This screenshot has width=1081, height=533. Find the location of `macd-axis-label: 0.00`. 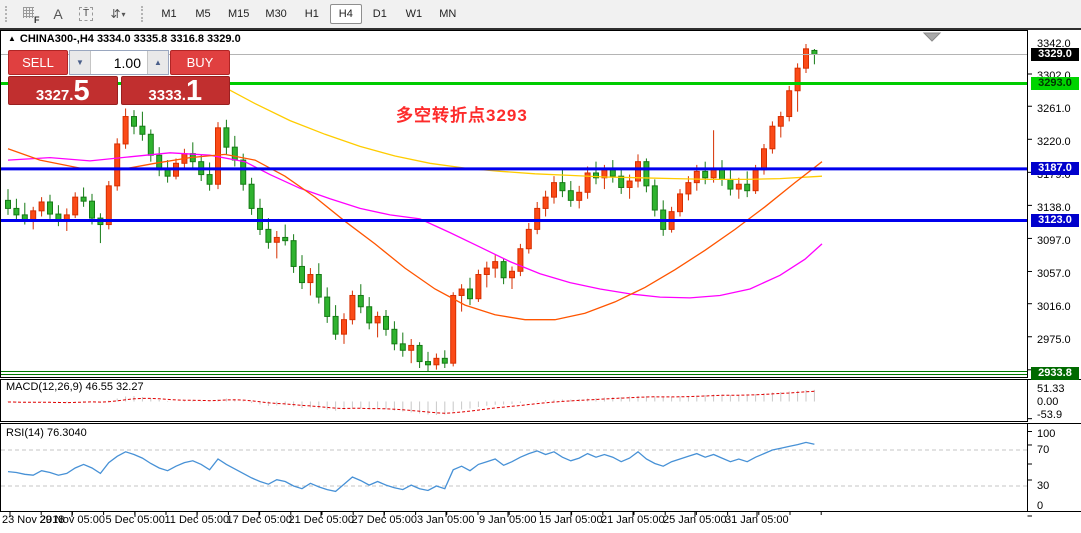

macd-axis-label: 0.00 is located at coordinates (1048, 401).